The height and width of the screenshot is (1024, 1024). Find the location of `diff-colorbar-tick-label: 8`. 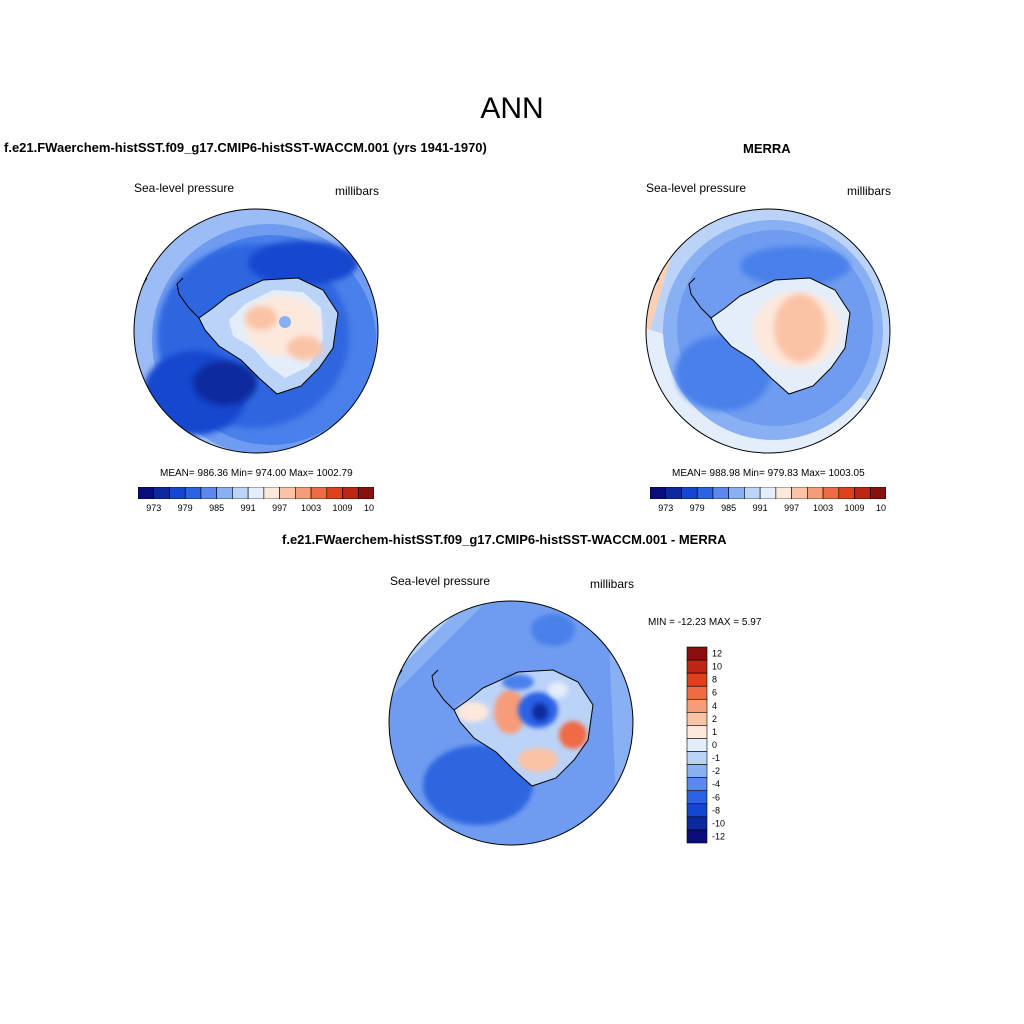

diff-colorbar-tick-label: 8 is located at coordinates (714, 680).